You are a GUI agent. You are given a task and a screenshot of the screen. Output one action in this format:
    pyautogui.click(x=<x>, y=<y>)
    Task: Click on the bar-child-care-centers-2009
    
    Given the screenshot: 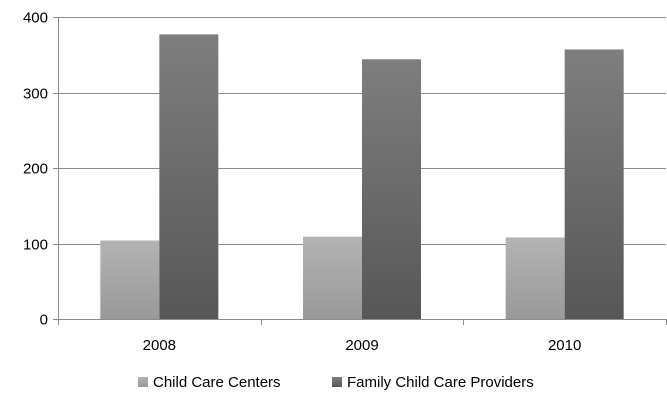 What is the action you would take?
    pyautogui.click(x=332, y=277)
    